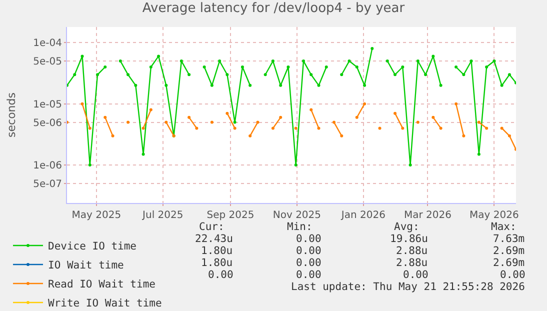  Describe the element at coordinates (47, 44) in the screenshot. I see `y-tick-label: 1e-04` at that location.